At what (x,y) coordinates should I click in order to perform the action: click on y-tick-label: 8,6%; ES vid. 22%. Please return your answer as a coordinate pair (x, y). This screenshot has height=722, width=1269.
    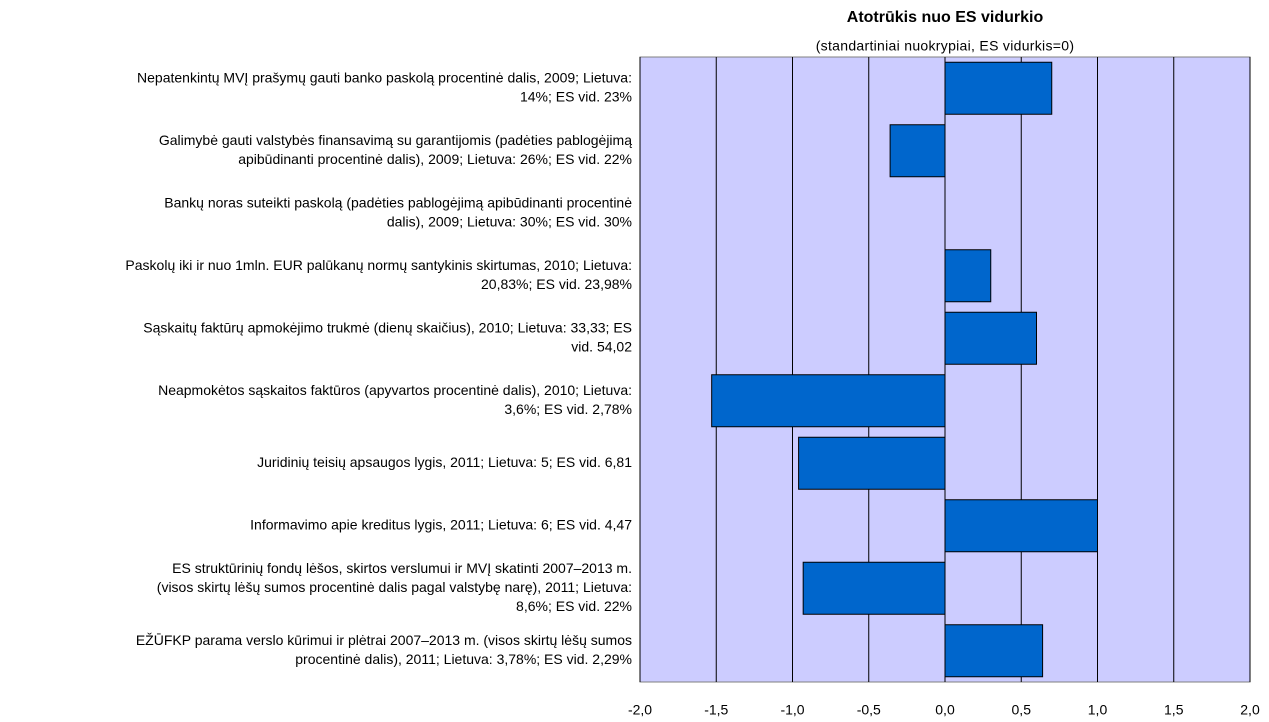
    Looking at the image, I should click on (574, 606).